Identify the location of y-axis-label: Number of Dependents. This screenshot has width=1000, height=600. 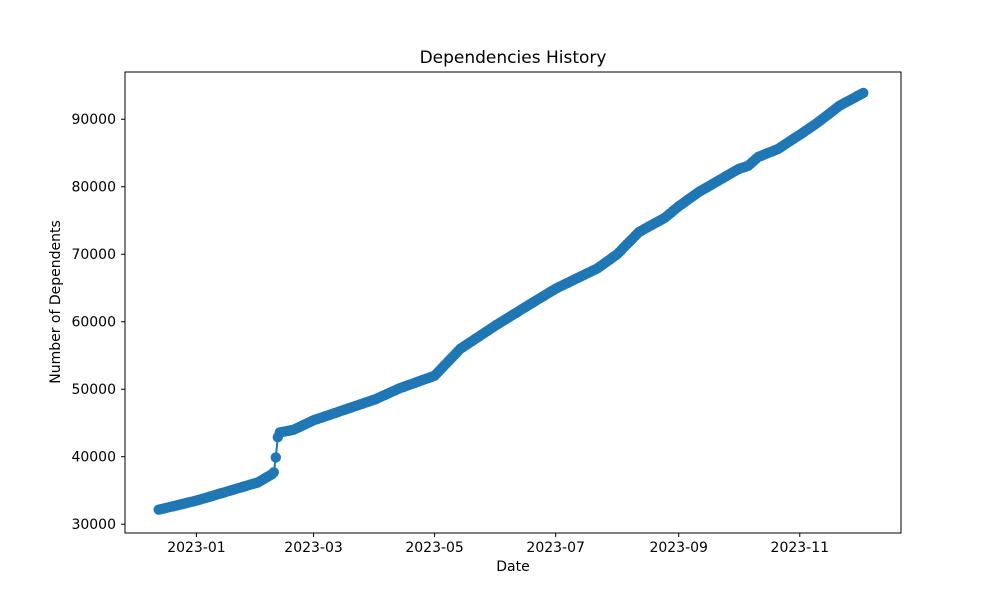
(56, 302).